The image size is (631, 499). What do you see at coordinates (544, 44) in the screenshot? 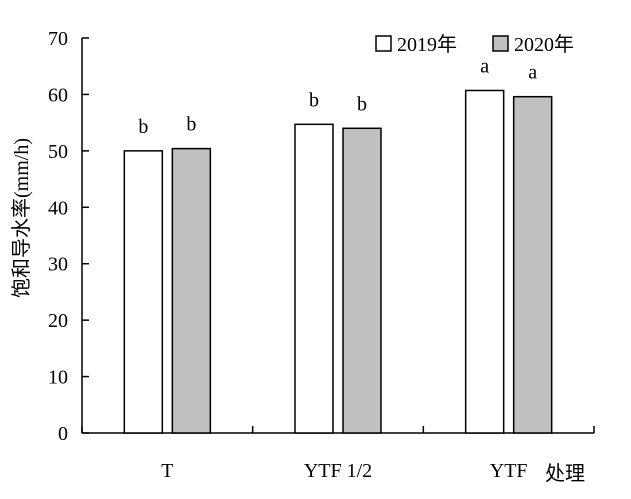
I see `legend-label: 2020年` at bounding box center [544, 44].